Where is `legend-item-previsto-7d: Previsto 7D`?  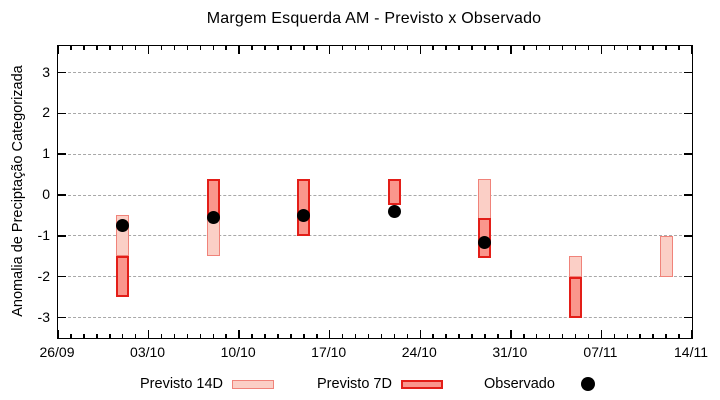 legend-item-previsto-7d: Previsto 7D is located at coordinates (380, 384).